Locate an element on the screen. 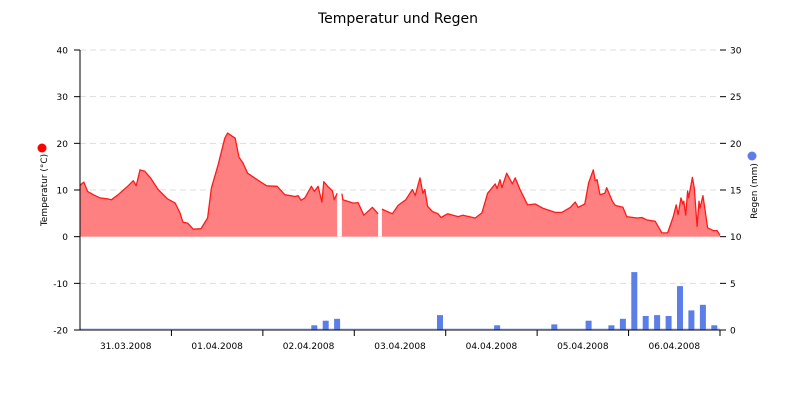  left-tick-label: 30 is located at coordinates (63, 98).